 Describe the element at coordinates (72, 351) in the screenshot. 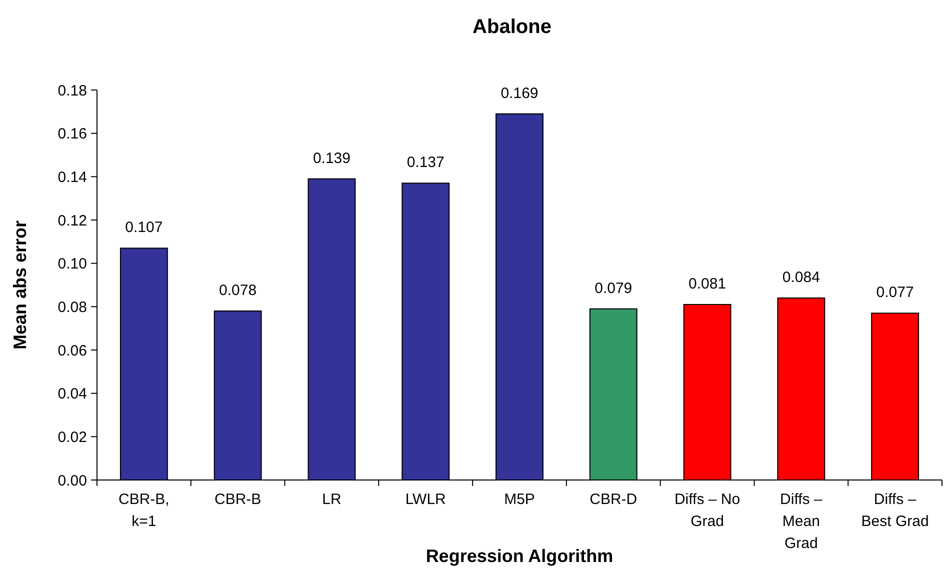

I see `y-tick-label: 0.06` at that location.